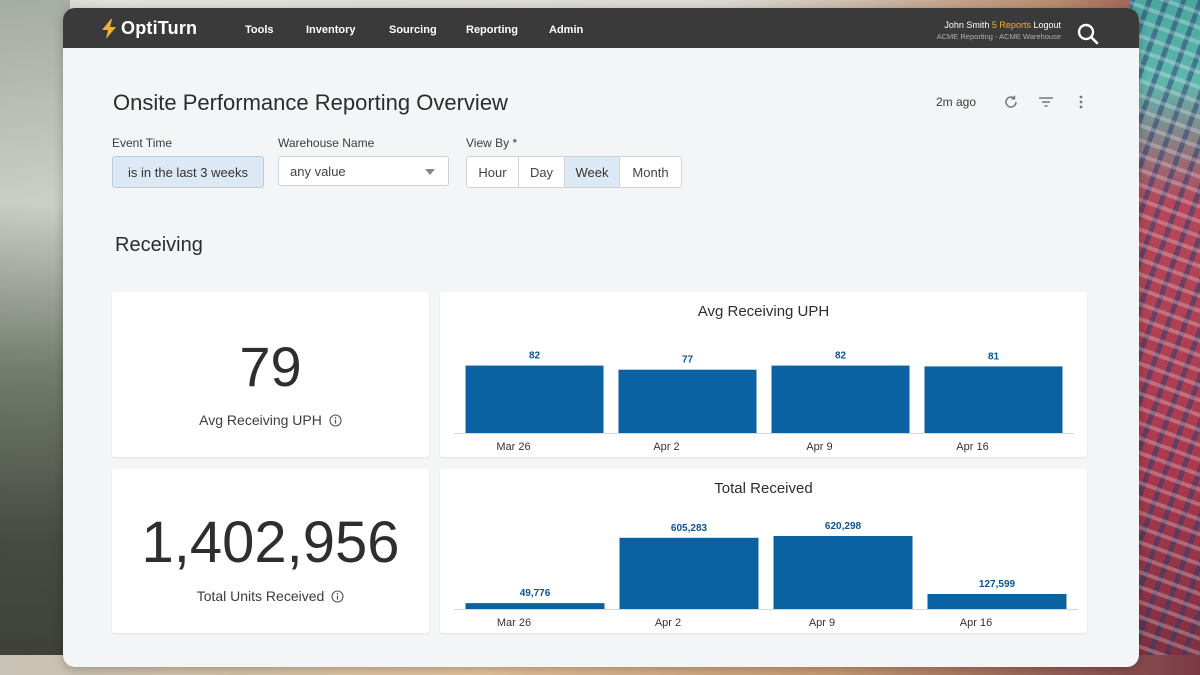 Image resolution: width=1200 pixels, height=675 pixels. What do you see at coordinates (535, 593) in the screenshot?
I see `bar-data-label: 49,776` at bounding box center [535, 593].